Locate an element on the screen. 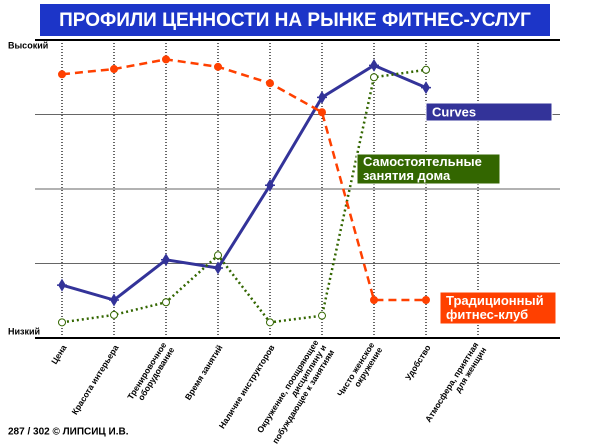  x-tick-label: Красота интерьера is located at coordinates (95, 380).